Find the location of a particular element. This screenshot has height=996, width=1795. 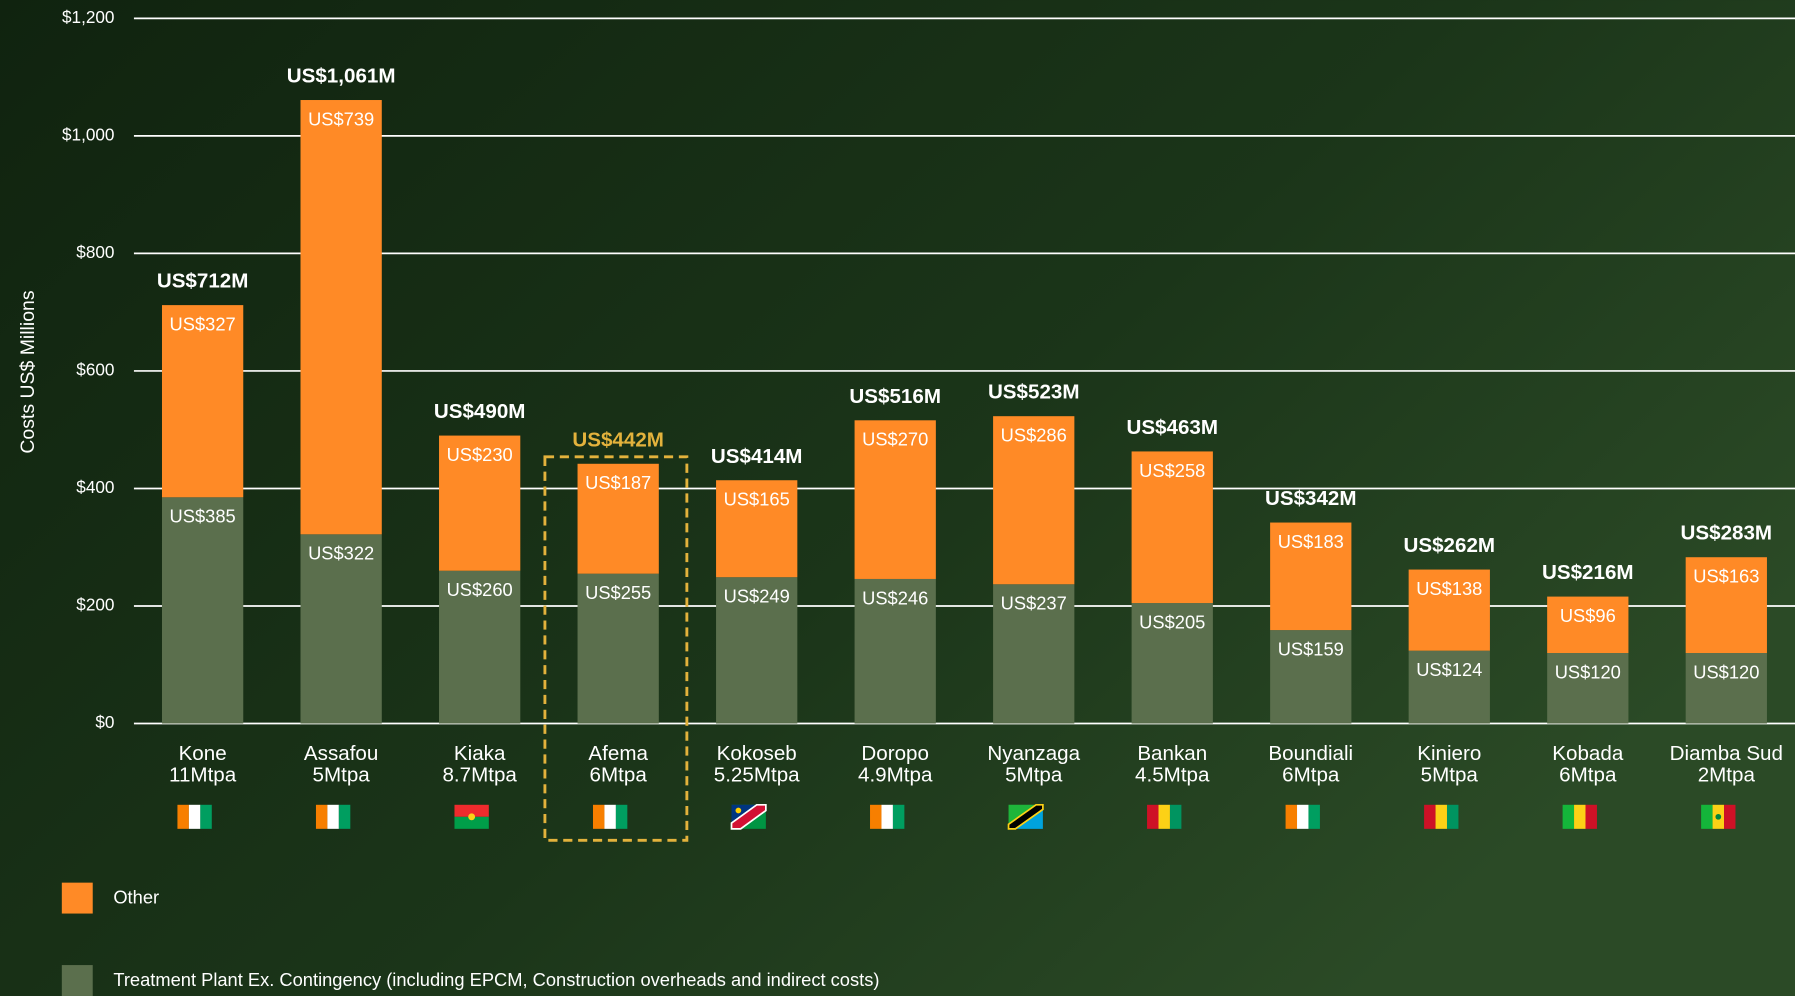

total-label: US$283M is located at coordinates (1727, 533).